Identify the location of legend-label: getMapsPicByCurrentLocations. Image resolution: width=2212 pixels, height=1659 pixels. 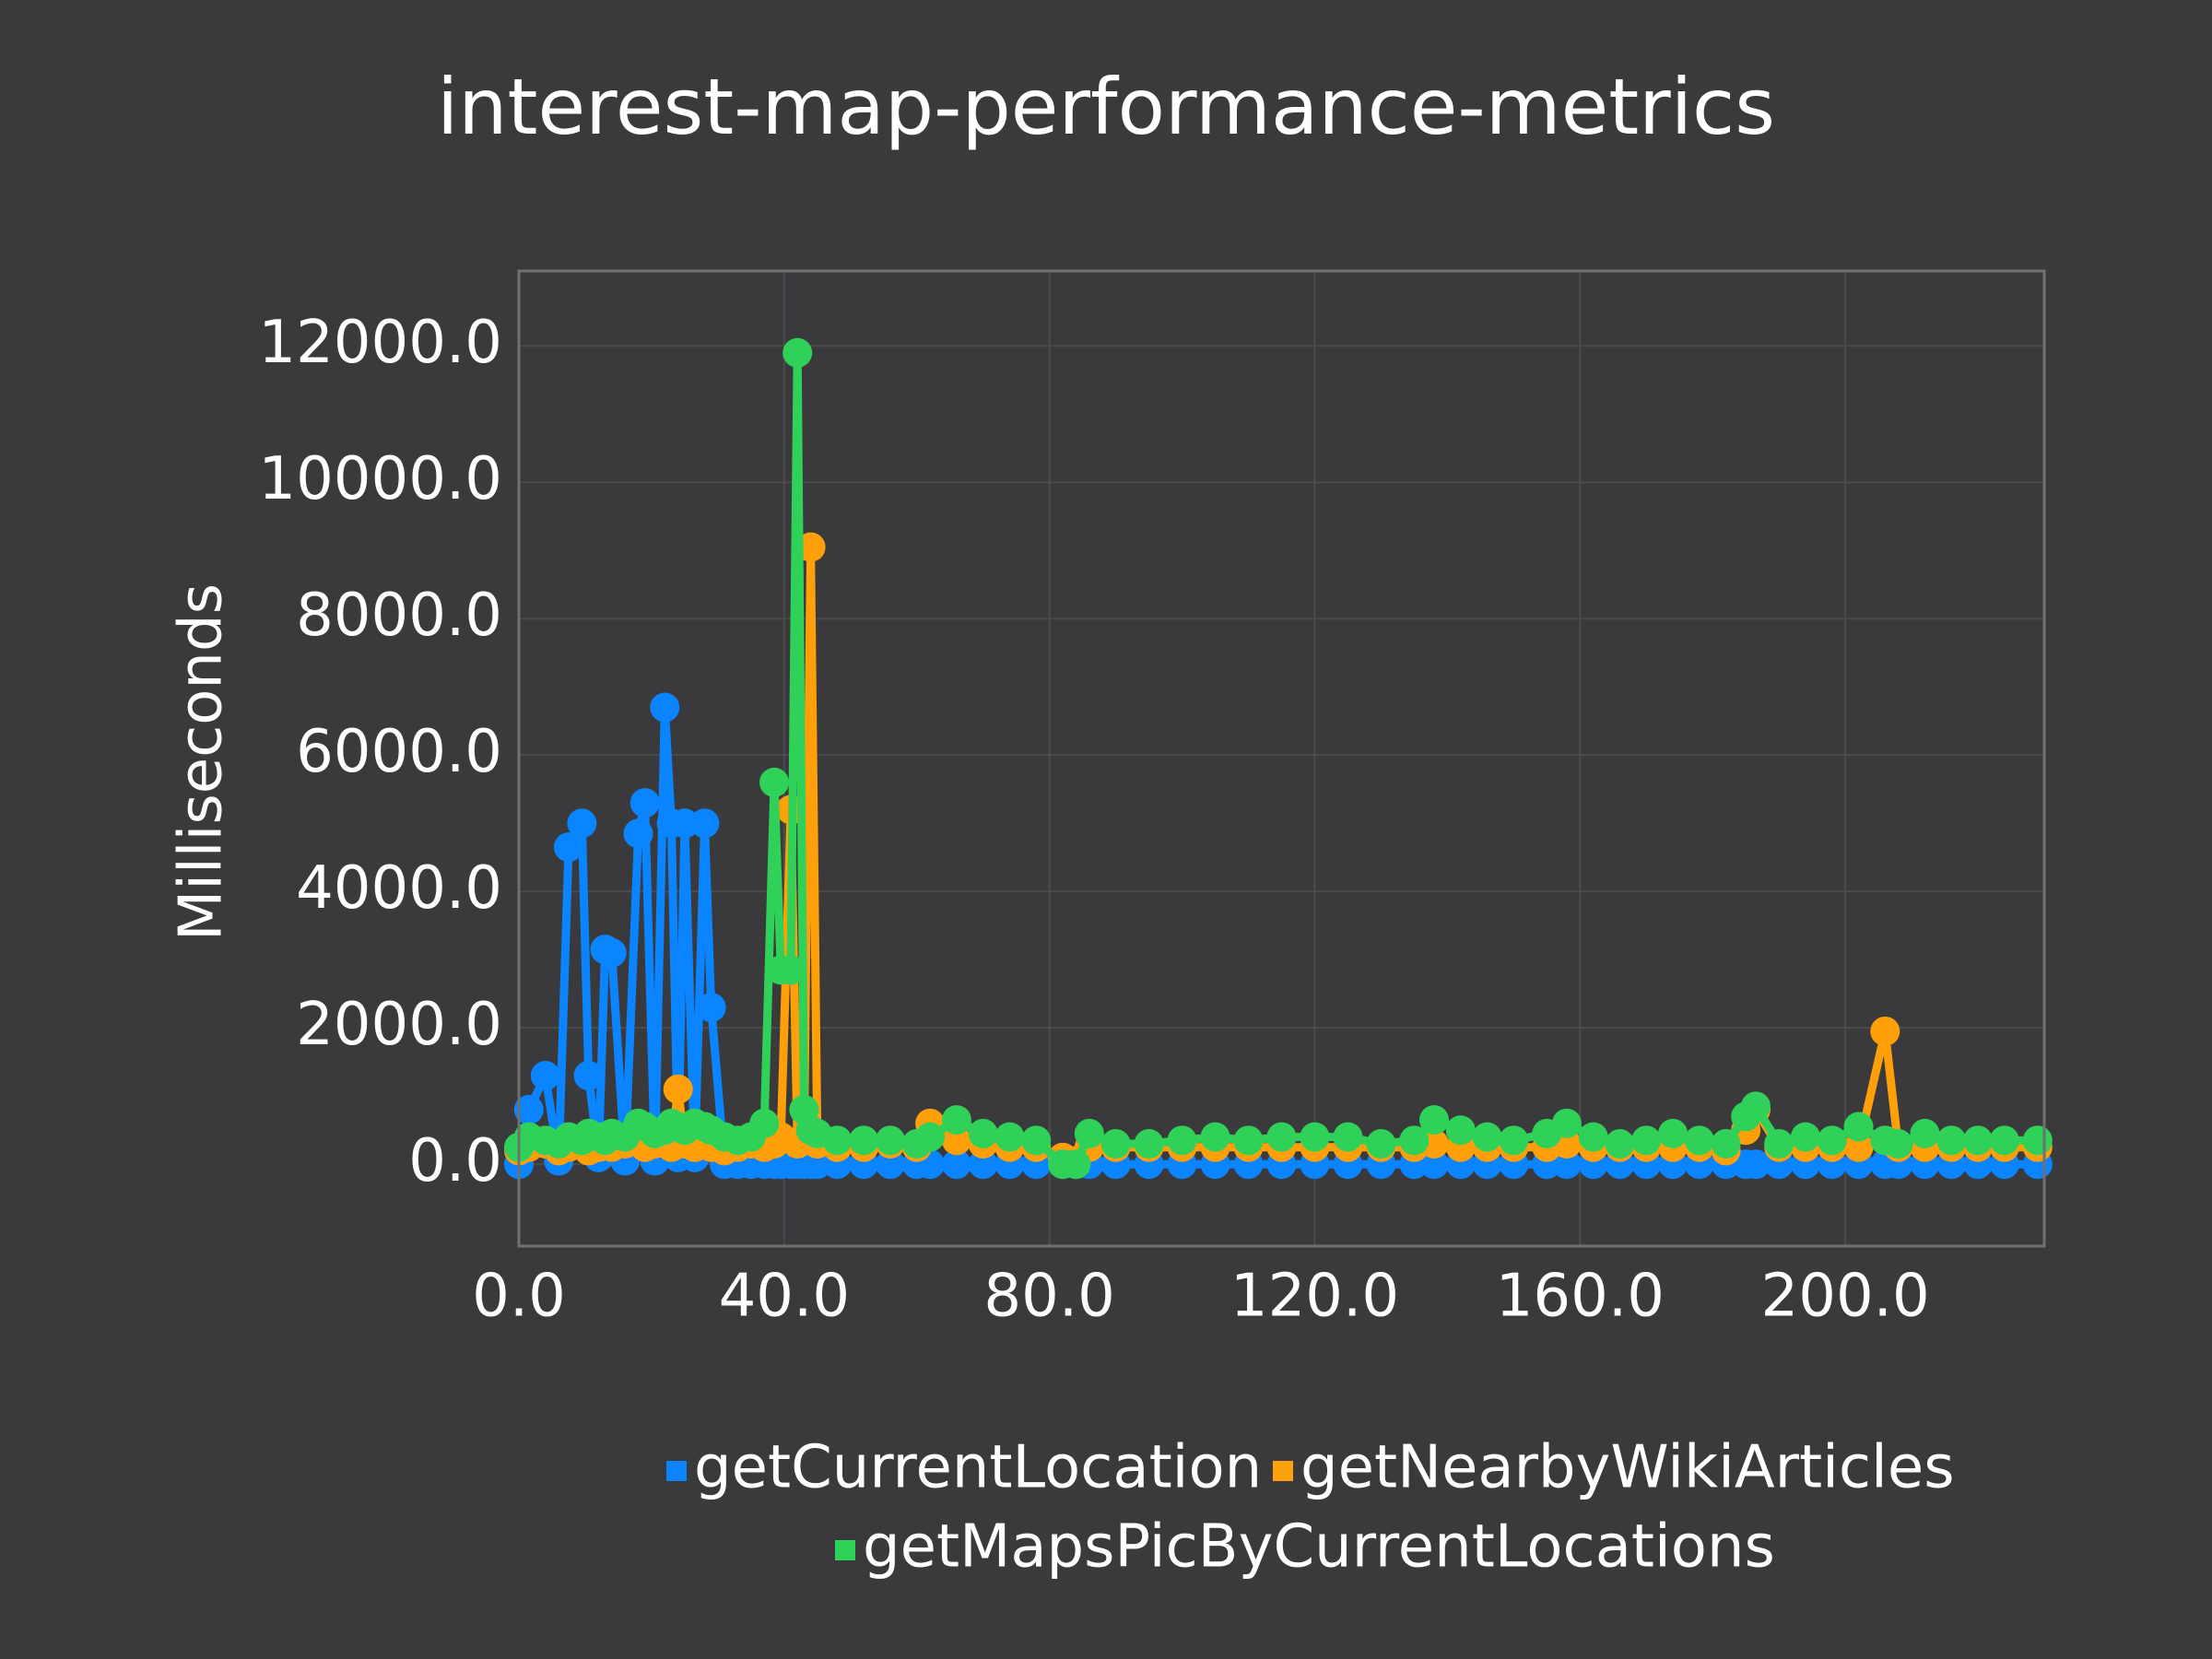
(1319, 1547).